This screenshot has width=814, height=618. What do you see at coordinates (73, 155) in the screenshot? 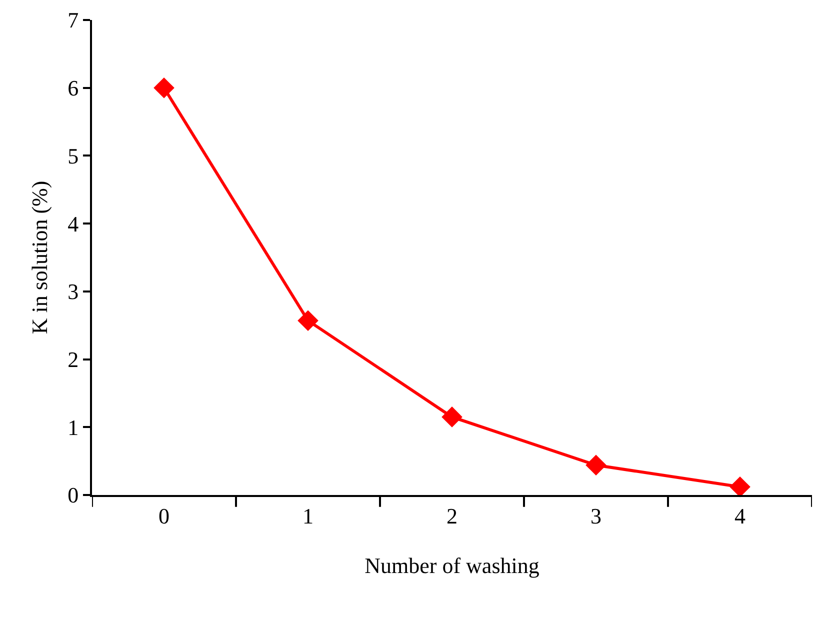
I see `y-tick-label: 5` at bounding box center [73, 155].